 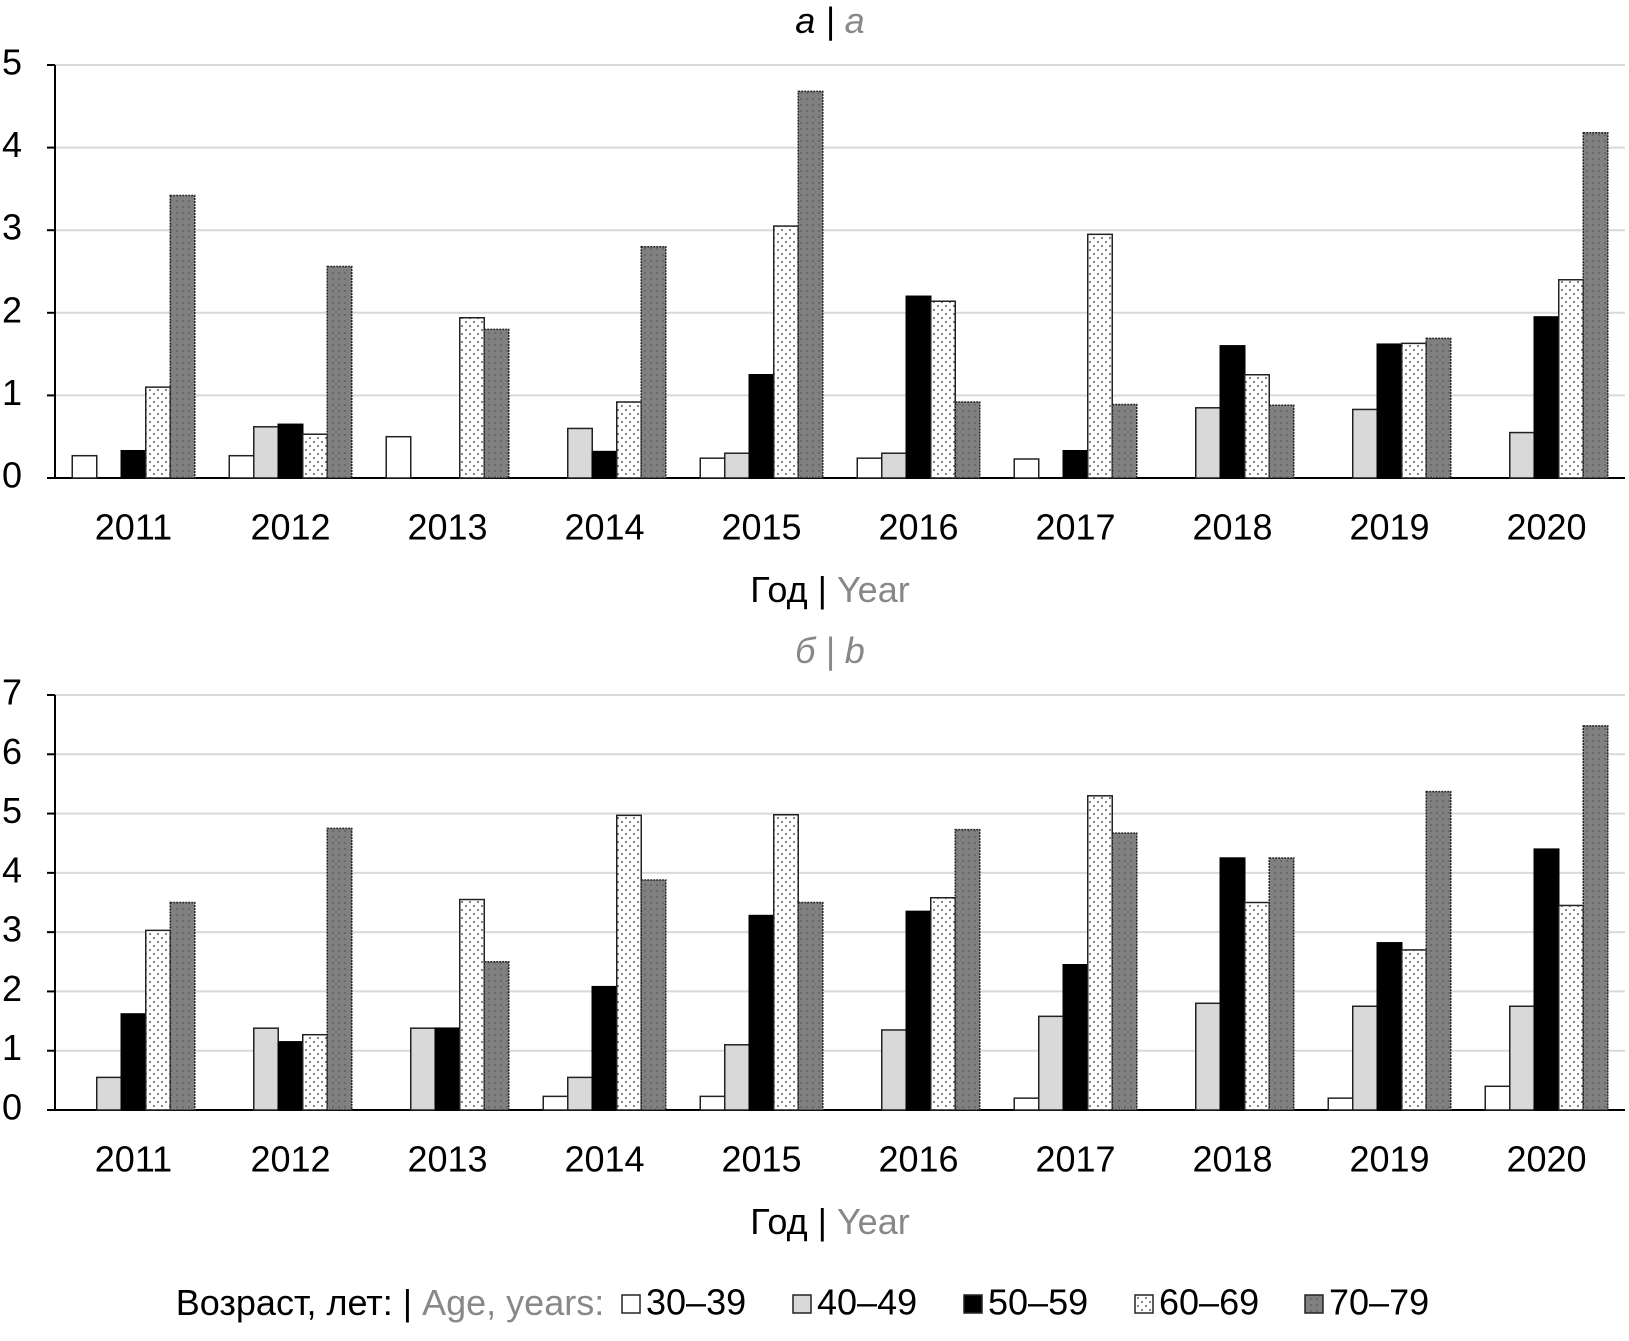 What do you see at coordinates (447, 1159) in the screenshot?
I see `x-tick-label: 2013` at bounding box center [447, 1159].